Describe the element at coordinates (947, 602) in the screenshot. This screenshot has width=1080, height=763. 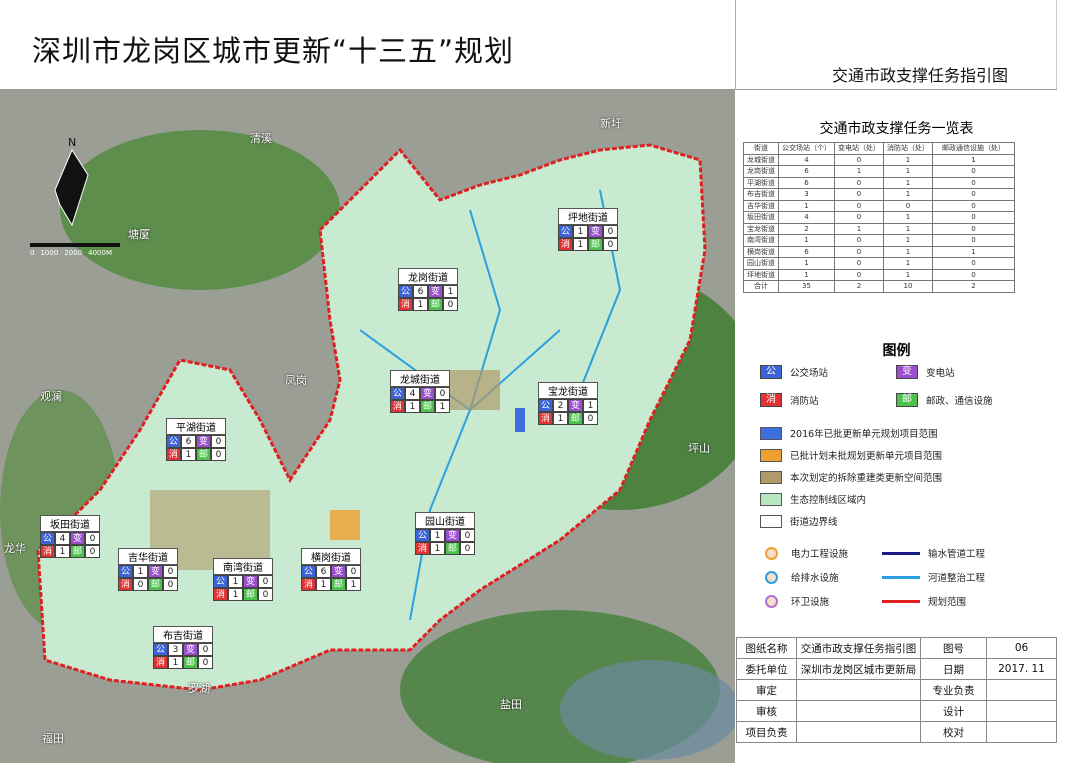
I see `legend-label: 规划范围` at that location.